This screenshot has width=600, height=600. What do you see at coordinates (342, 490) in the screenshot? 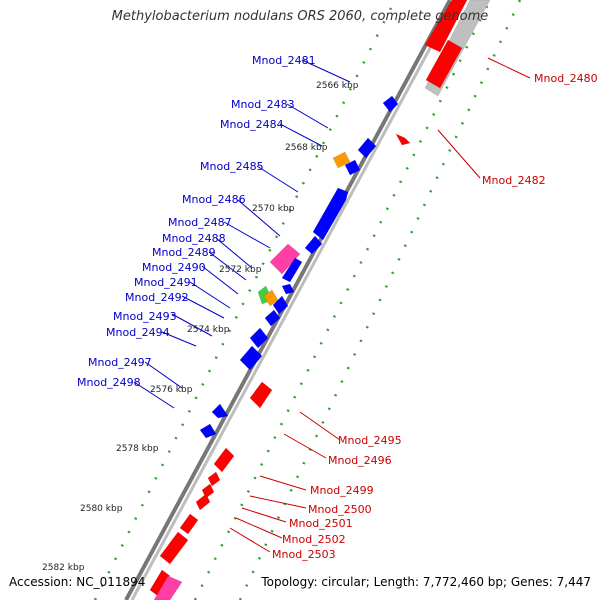
I see `gene-label-right: Mnod_2499` at bounding box center [342, 490].